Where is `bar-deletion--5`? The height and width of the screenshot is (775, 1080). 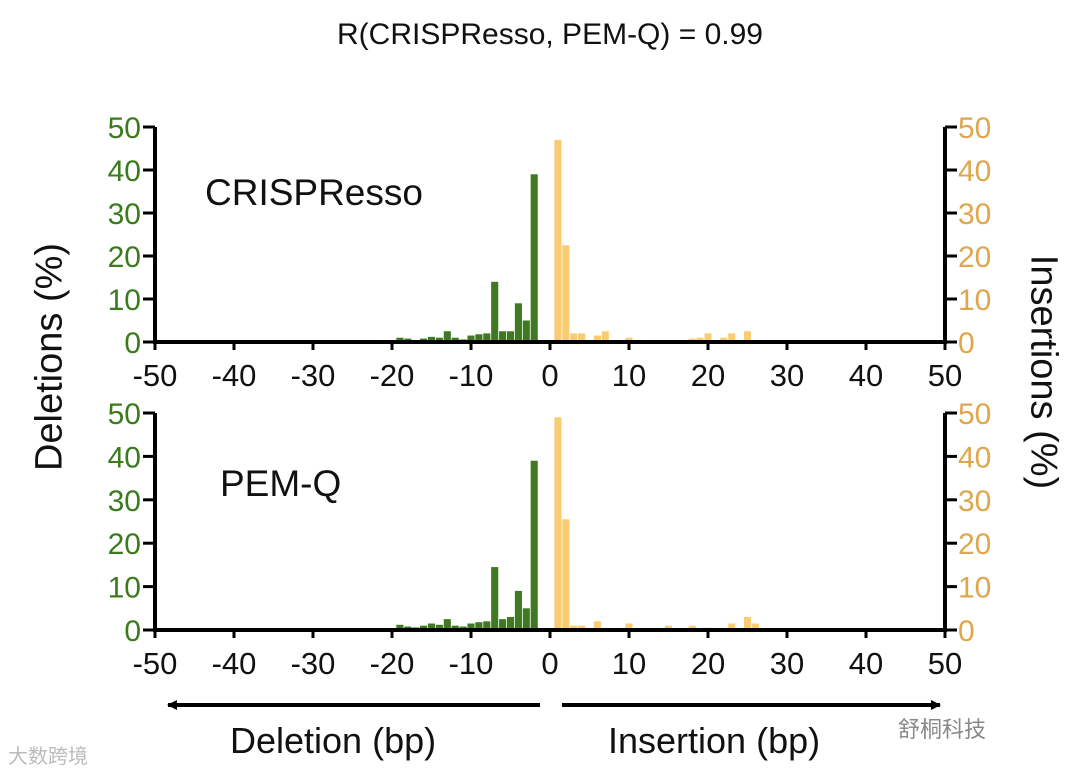 bar-deletion--5 is located at coordinates (510, 623).